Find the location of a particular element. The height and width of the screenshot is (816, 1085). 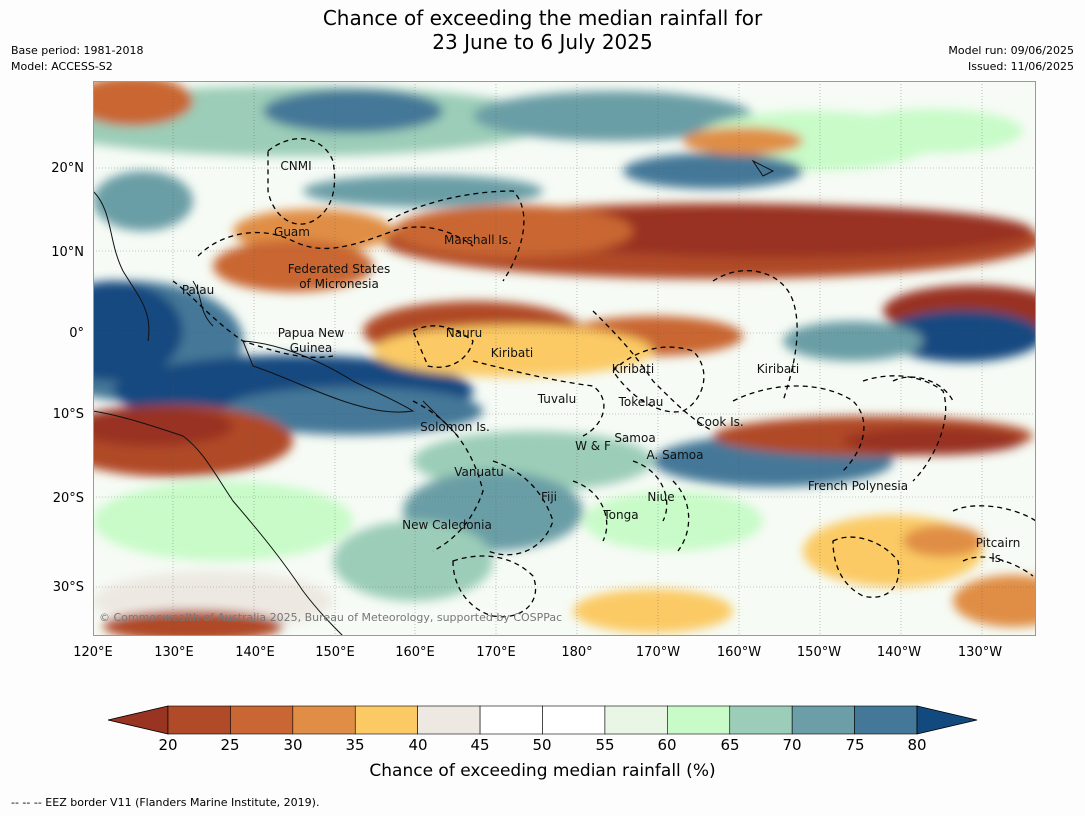

lon-tick: 130°W is located at coordinates (980, 652).